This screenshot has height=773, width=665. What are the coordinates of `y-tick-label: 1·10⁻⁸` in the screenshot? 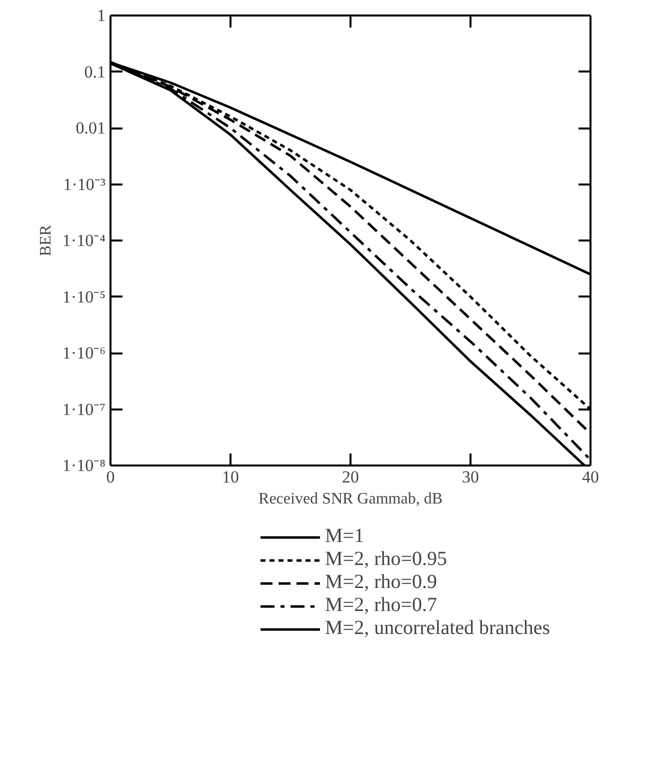 It's located at (84, 465).